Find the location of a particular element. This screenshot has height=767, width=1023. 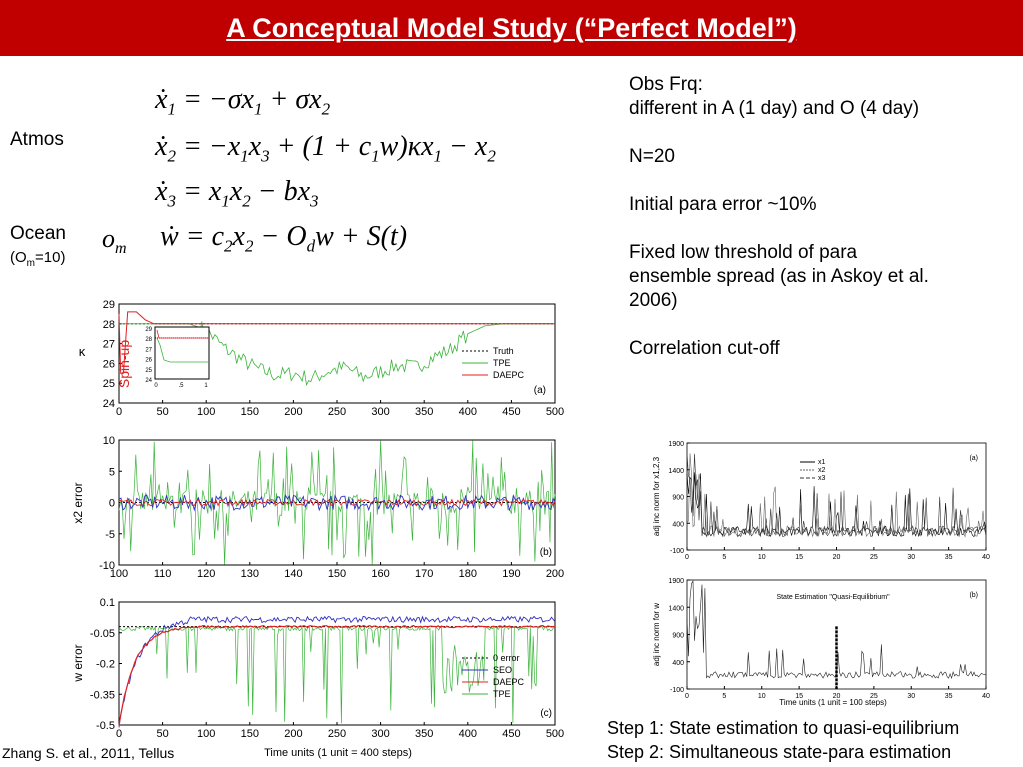

y-axis-label: x2 error is located at coordinates (78, 502).